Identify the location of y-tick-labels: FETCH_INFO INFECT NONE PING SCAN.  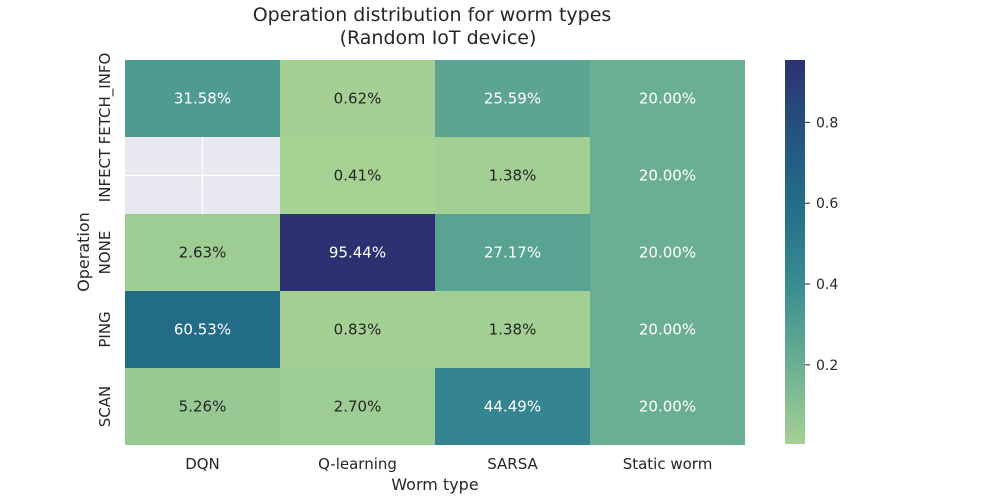
(105, 240).